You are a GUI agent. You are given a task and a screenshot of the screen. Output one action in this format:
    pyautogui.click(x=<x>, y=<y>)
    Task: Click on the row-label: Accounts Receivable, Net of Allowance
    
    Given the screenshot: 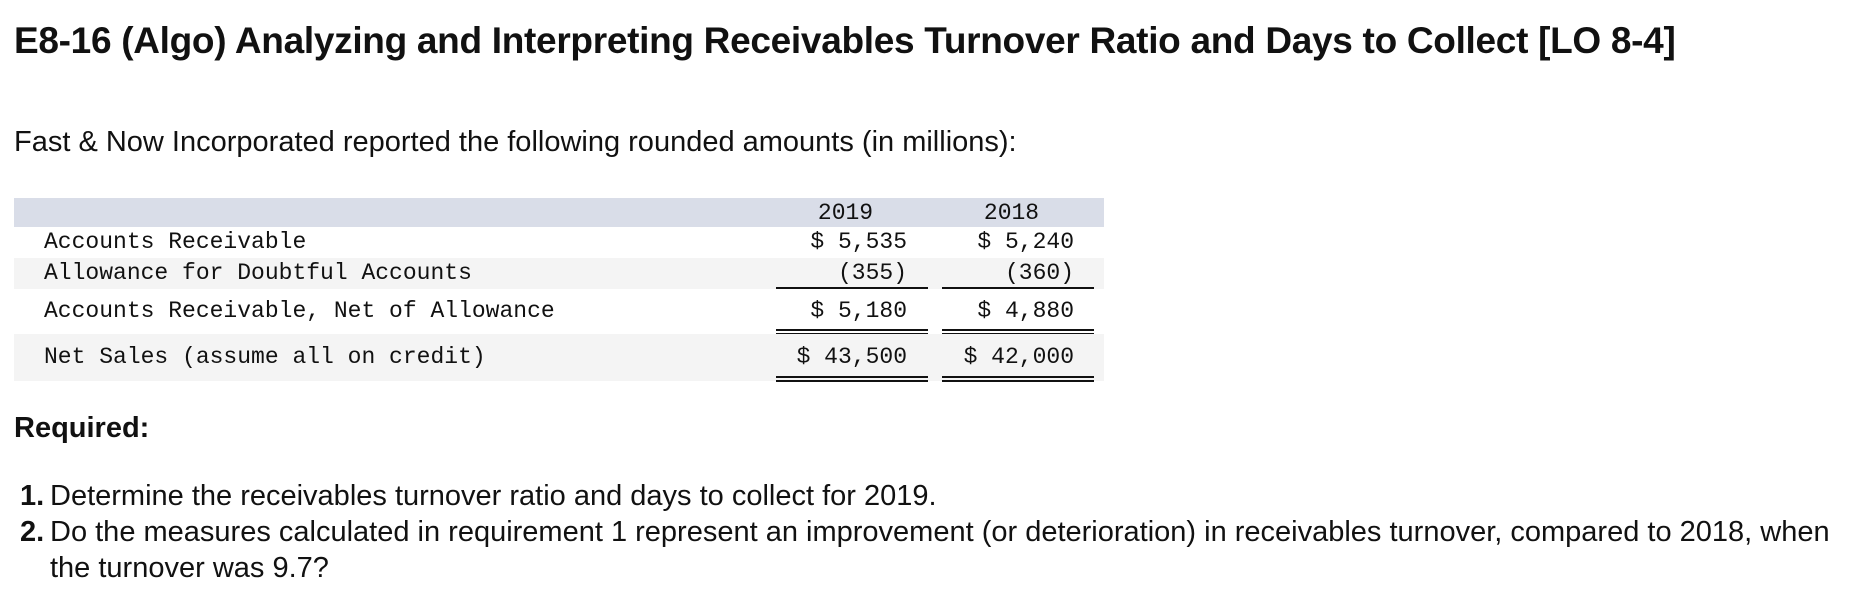 What is the action you would take?
    pyautogui.click(x=299, y=311)
    